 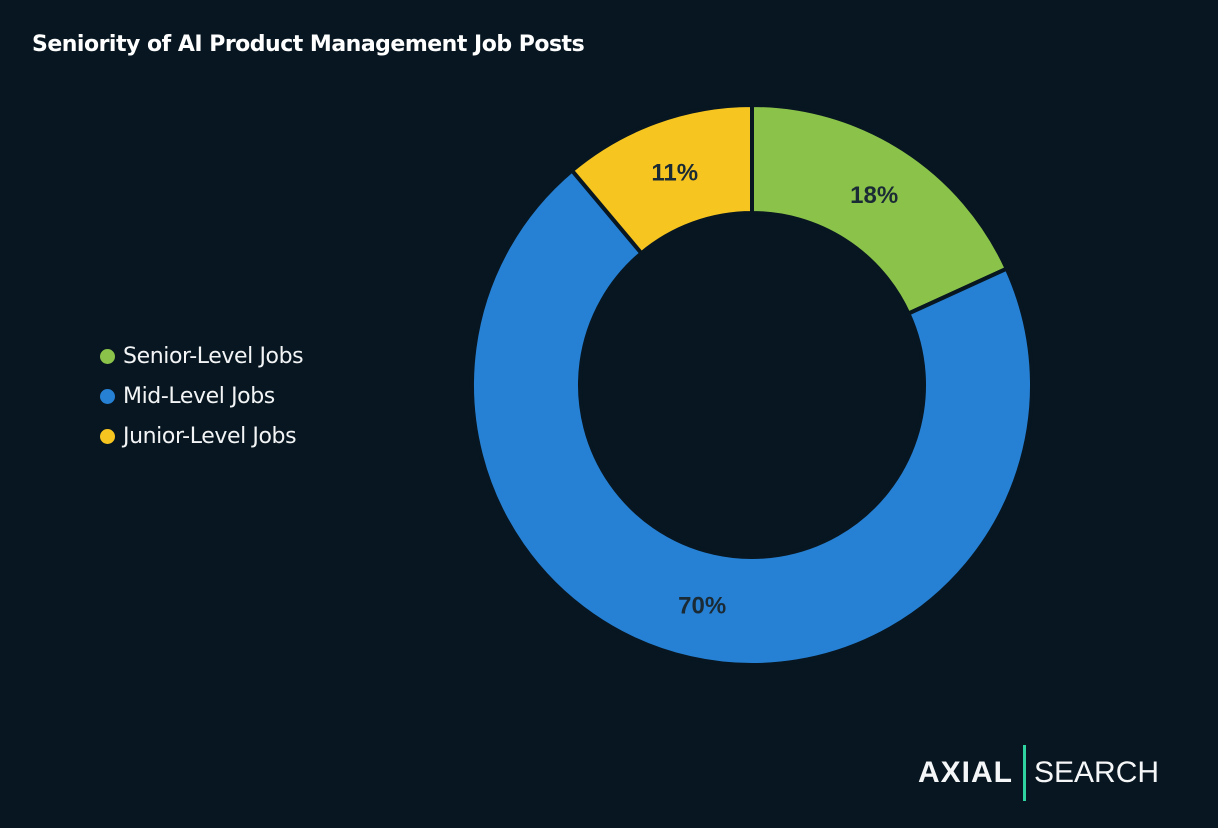 I want to click on legend-dot-junior, so click(x=107, y=436).